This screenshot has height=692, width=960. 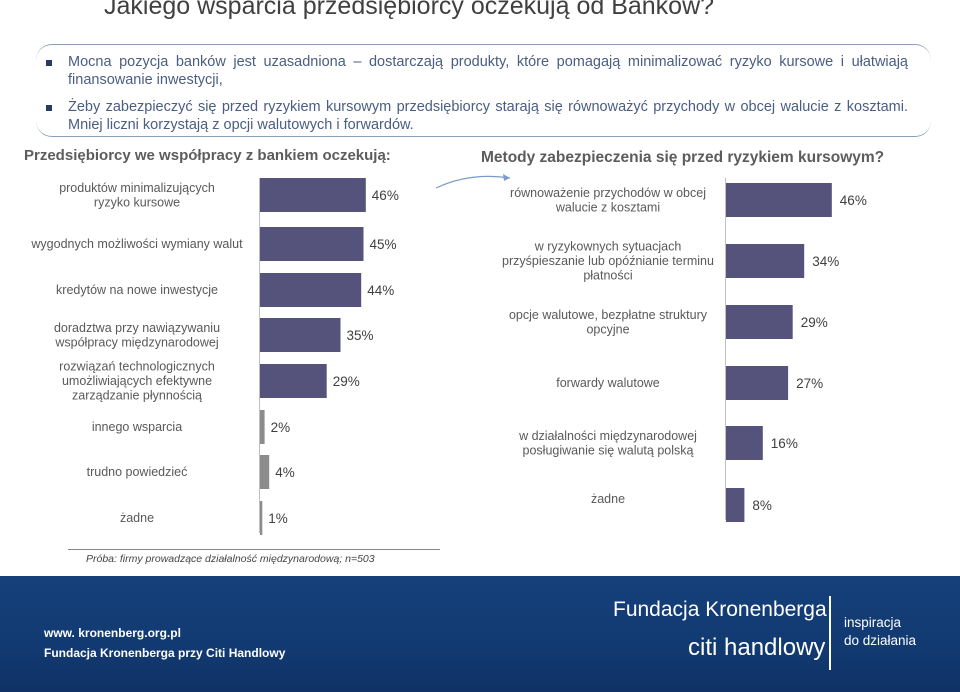 What do you see at coordinates (137, 328) in the screenshot?
I see `category-label: doradztwa przy nawiązywaniu` at bounding box center [137, 328].